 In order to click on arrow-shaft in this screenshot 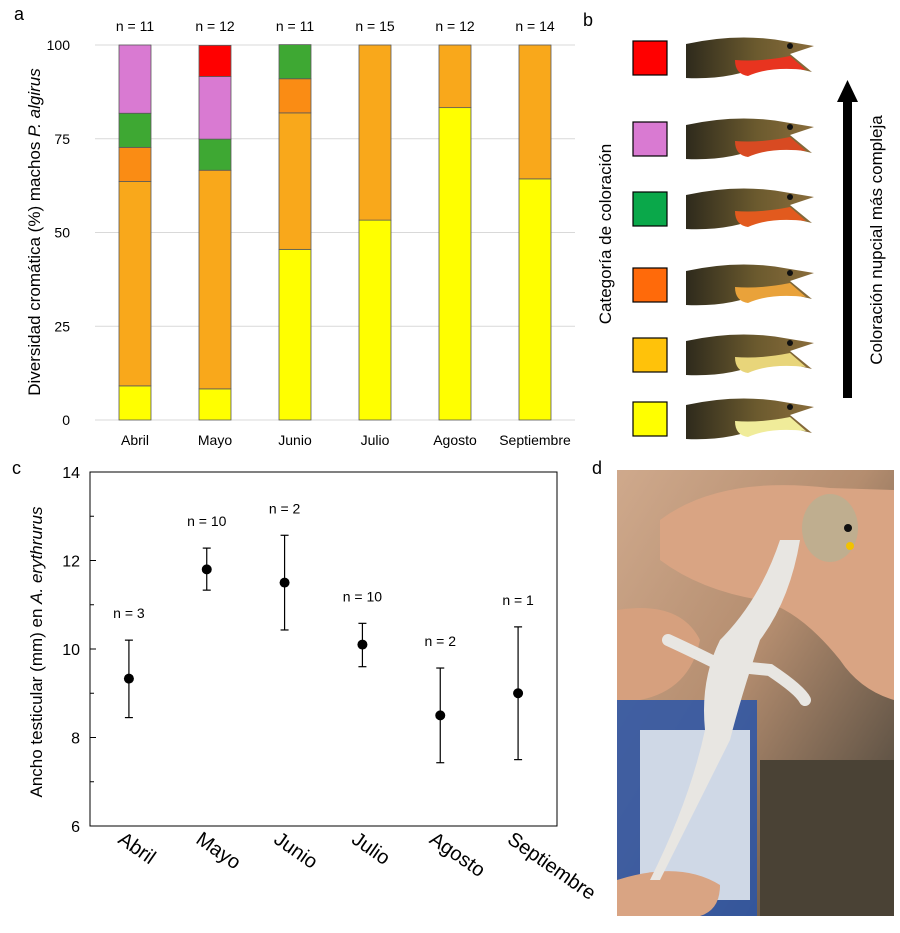, I will do `click(847, 249)`.